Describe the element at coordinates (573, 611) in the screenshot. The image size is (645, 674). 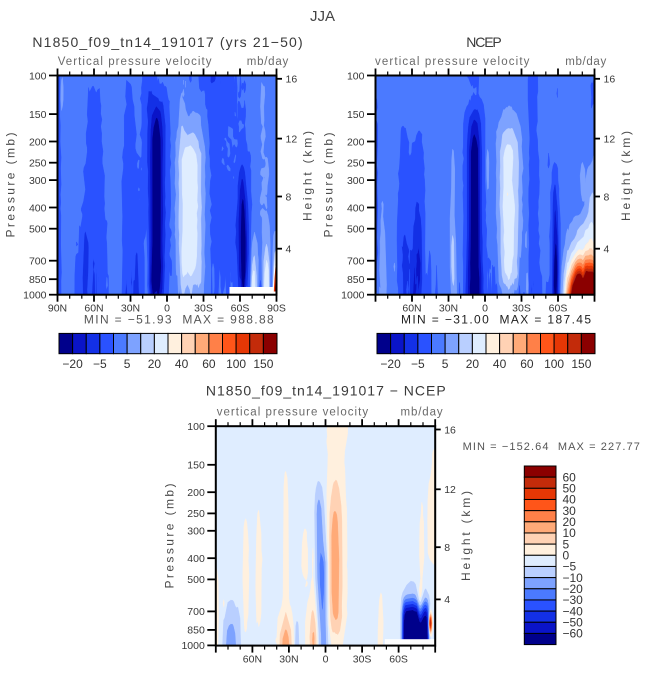
I see `svg-text: −40` at that location.